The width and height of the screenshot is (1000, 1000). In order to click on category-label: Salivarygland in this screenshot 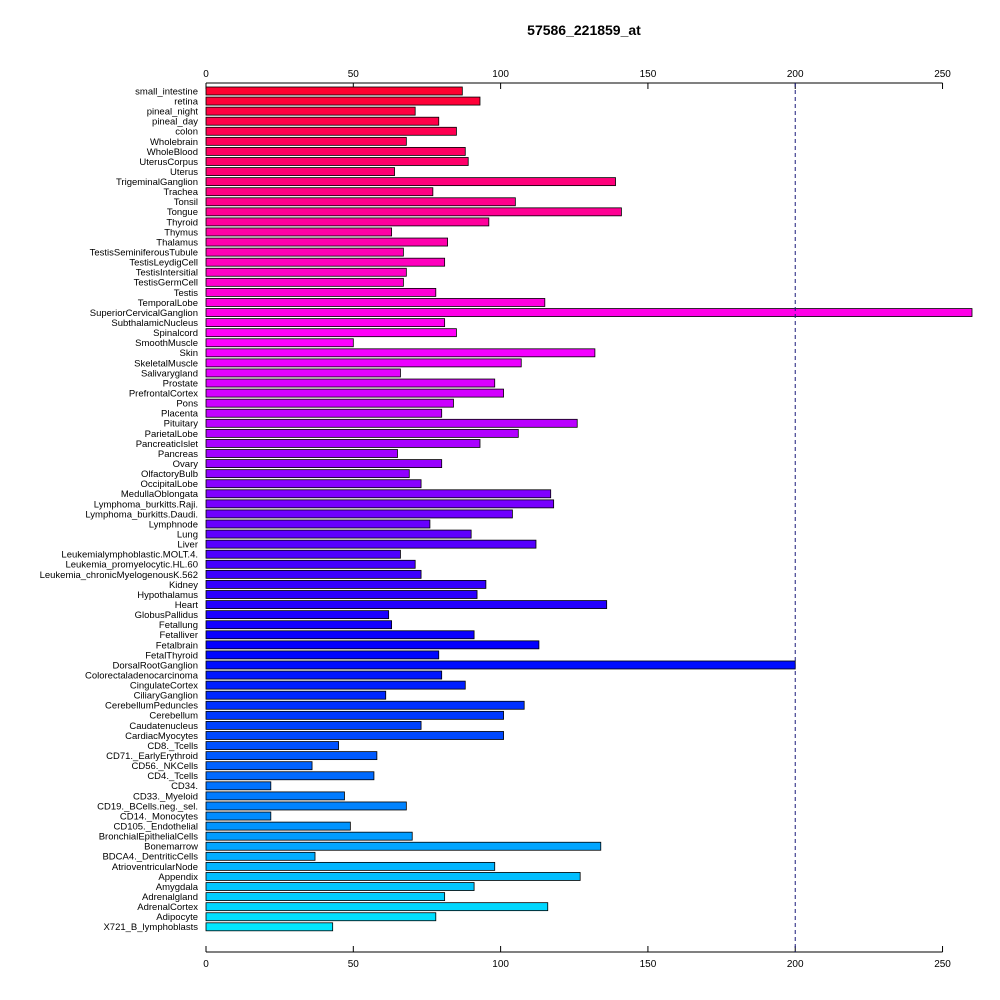, I will do `click(169, 373)`.